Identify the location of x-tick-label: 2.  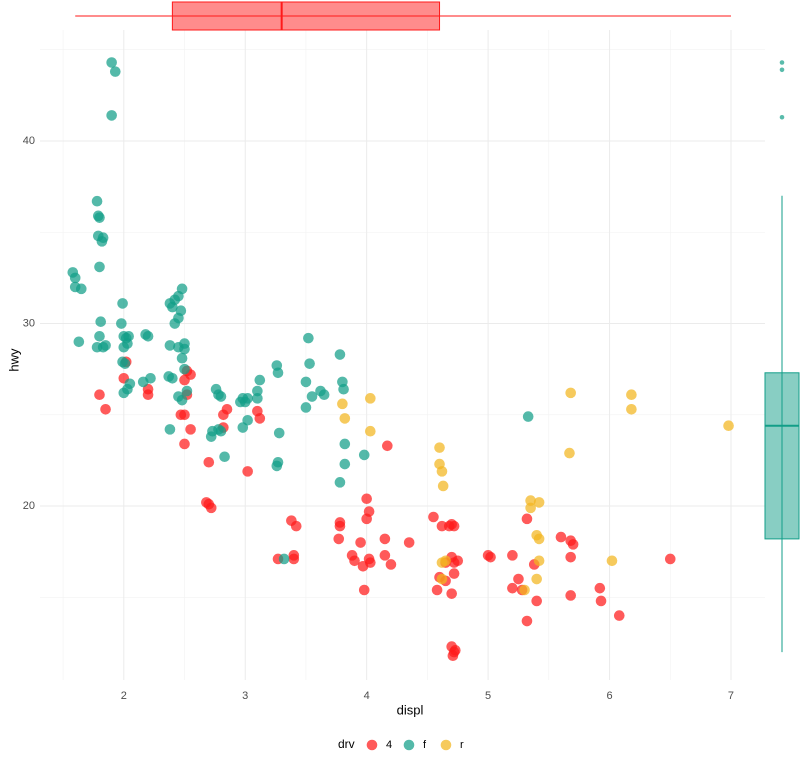
(124, 696).